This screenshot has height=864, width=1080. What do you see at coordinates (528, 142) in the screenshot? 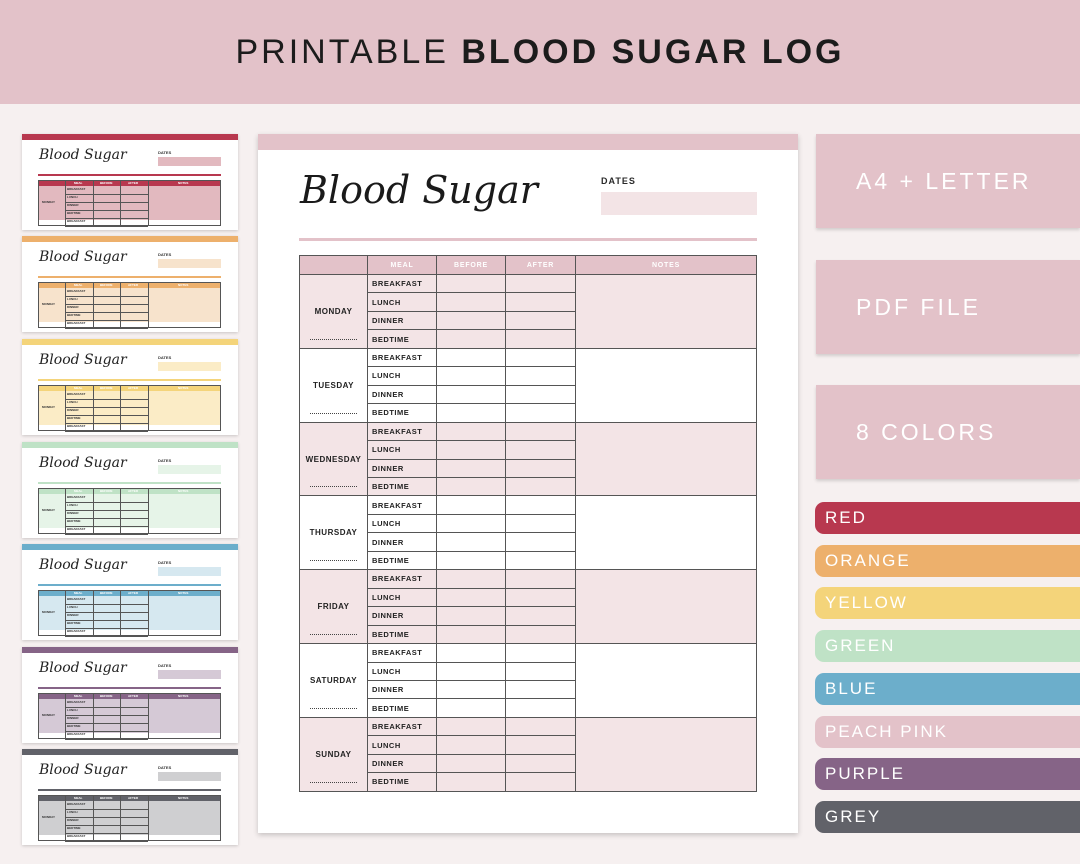
I see `page-top-bar` at bounding box center [528, 142].